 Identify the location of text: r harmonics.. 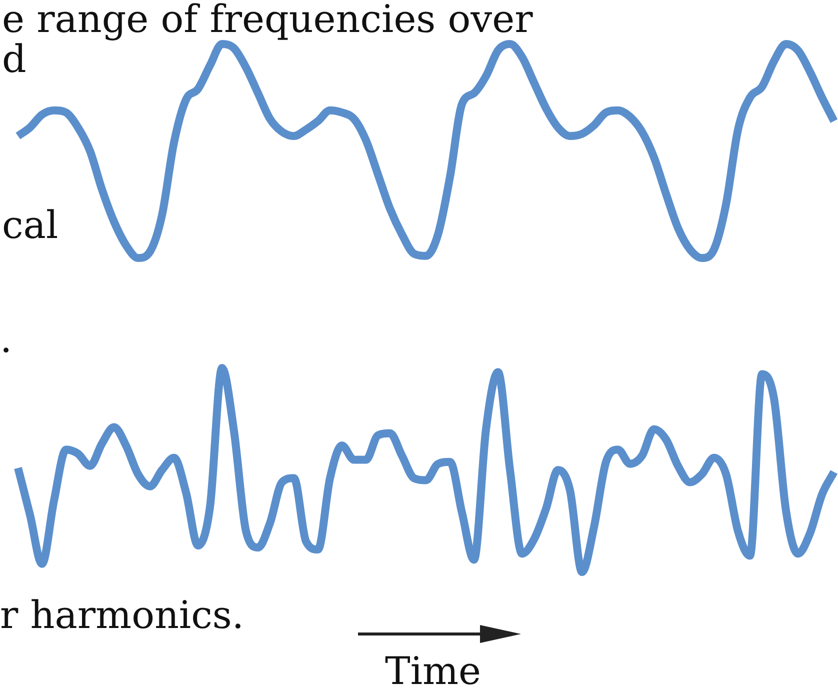
(122, 615).